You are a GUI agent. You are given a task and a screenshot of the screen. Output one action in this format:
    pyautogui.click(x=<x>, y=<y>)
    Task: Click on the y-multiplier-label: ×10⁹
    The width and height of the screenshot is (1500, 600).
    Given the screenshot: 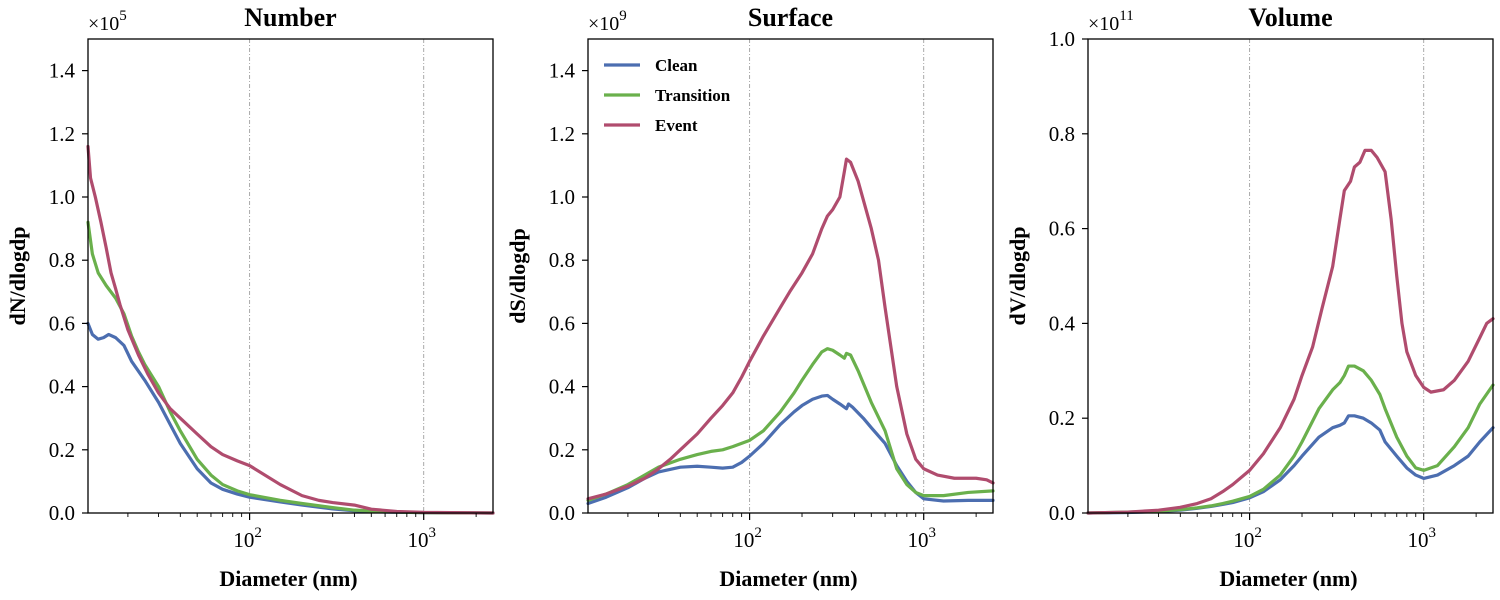 What is the action you would take?
    pyautogui.click(x=607, y=21)
    